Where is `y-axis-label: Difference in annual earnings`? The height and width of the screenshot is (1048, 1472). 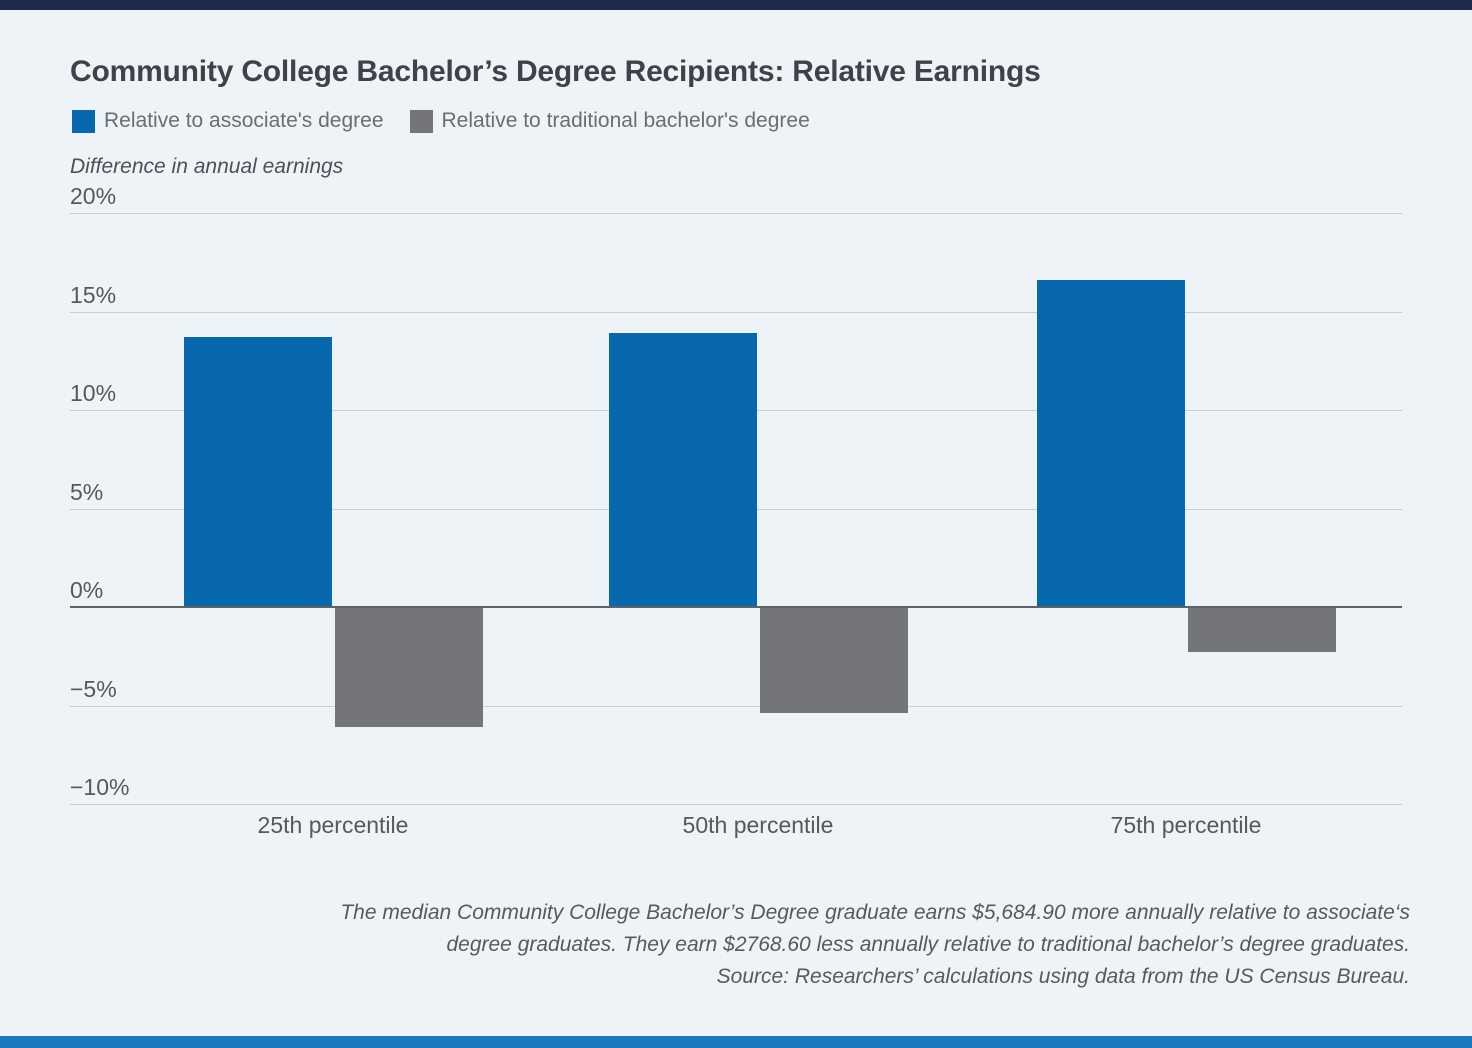
y-axis-label: Difference in annual earnings is located at coordinates (207, 166).